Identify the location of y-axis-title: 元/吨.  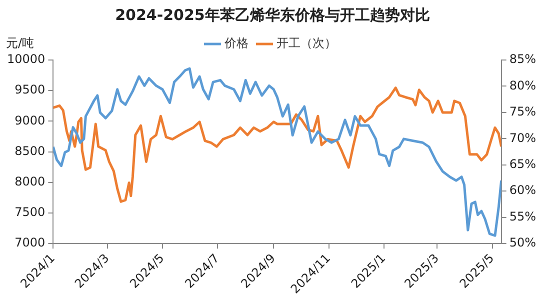
(20, 43).